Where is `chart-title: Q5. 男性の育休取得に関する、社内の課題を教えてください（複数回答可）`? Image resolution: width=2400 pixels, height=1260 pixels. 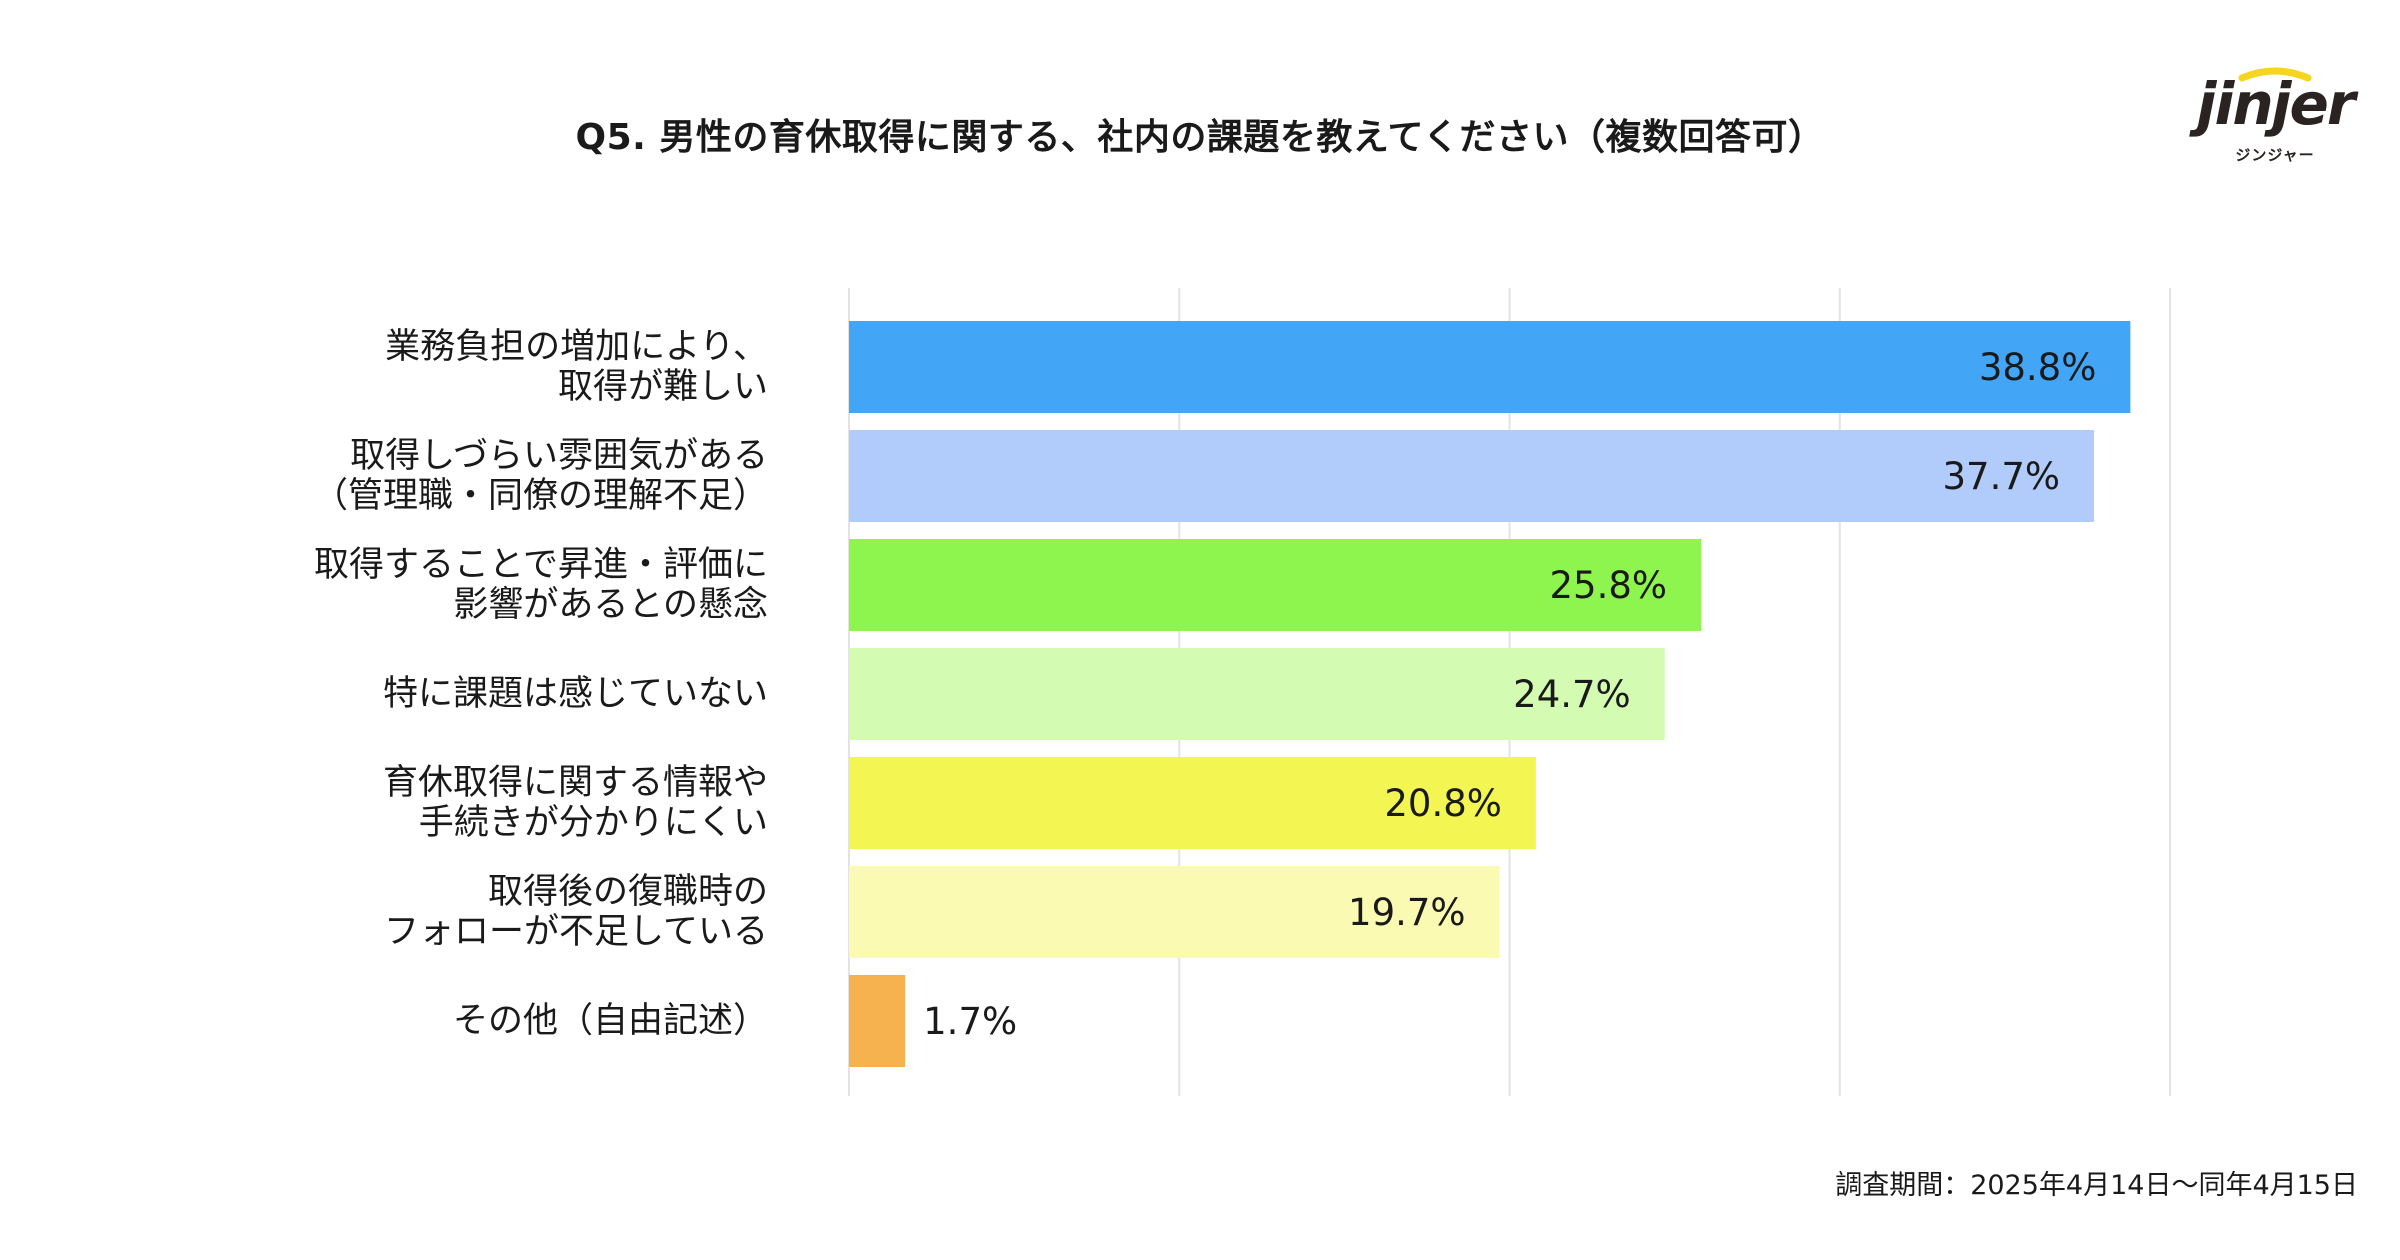 chart-title: Q5. 男性の育休取得に関する、社内の課題を教えてください（複数回答可） is located at coordinates (1200, 137).